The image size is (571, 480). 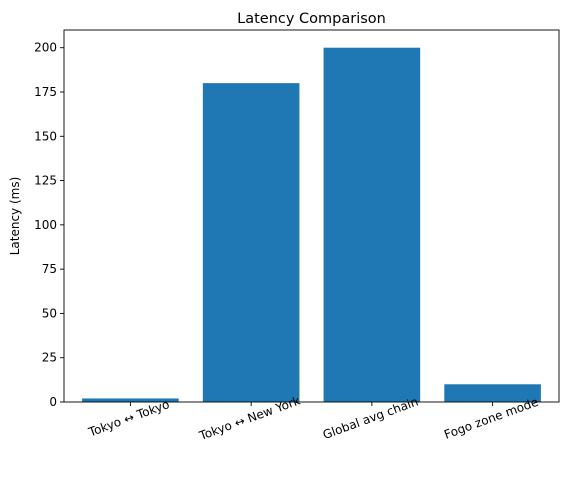 What do you see at coordinates (45, 48) in the screenshot?
I see `y-tick-label-8: 200` at bounding box center [45, 48].